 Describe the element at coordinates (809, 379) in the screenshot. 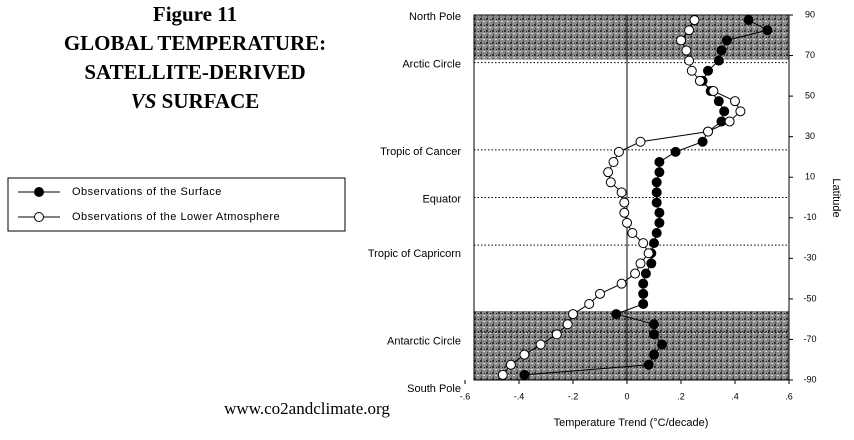

I see `y-tick-label: -90` at that location.